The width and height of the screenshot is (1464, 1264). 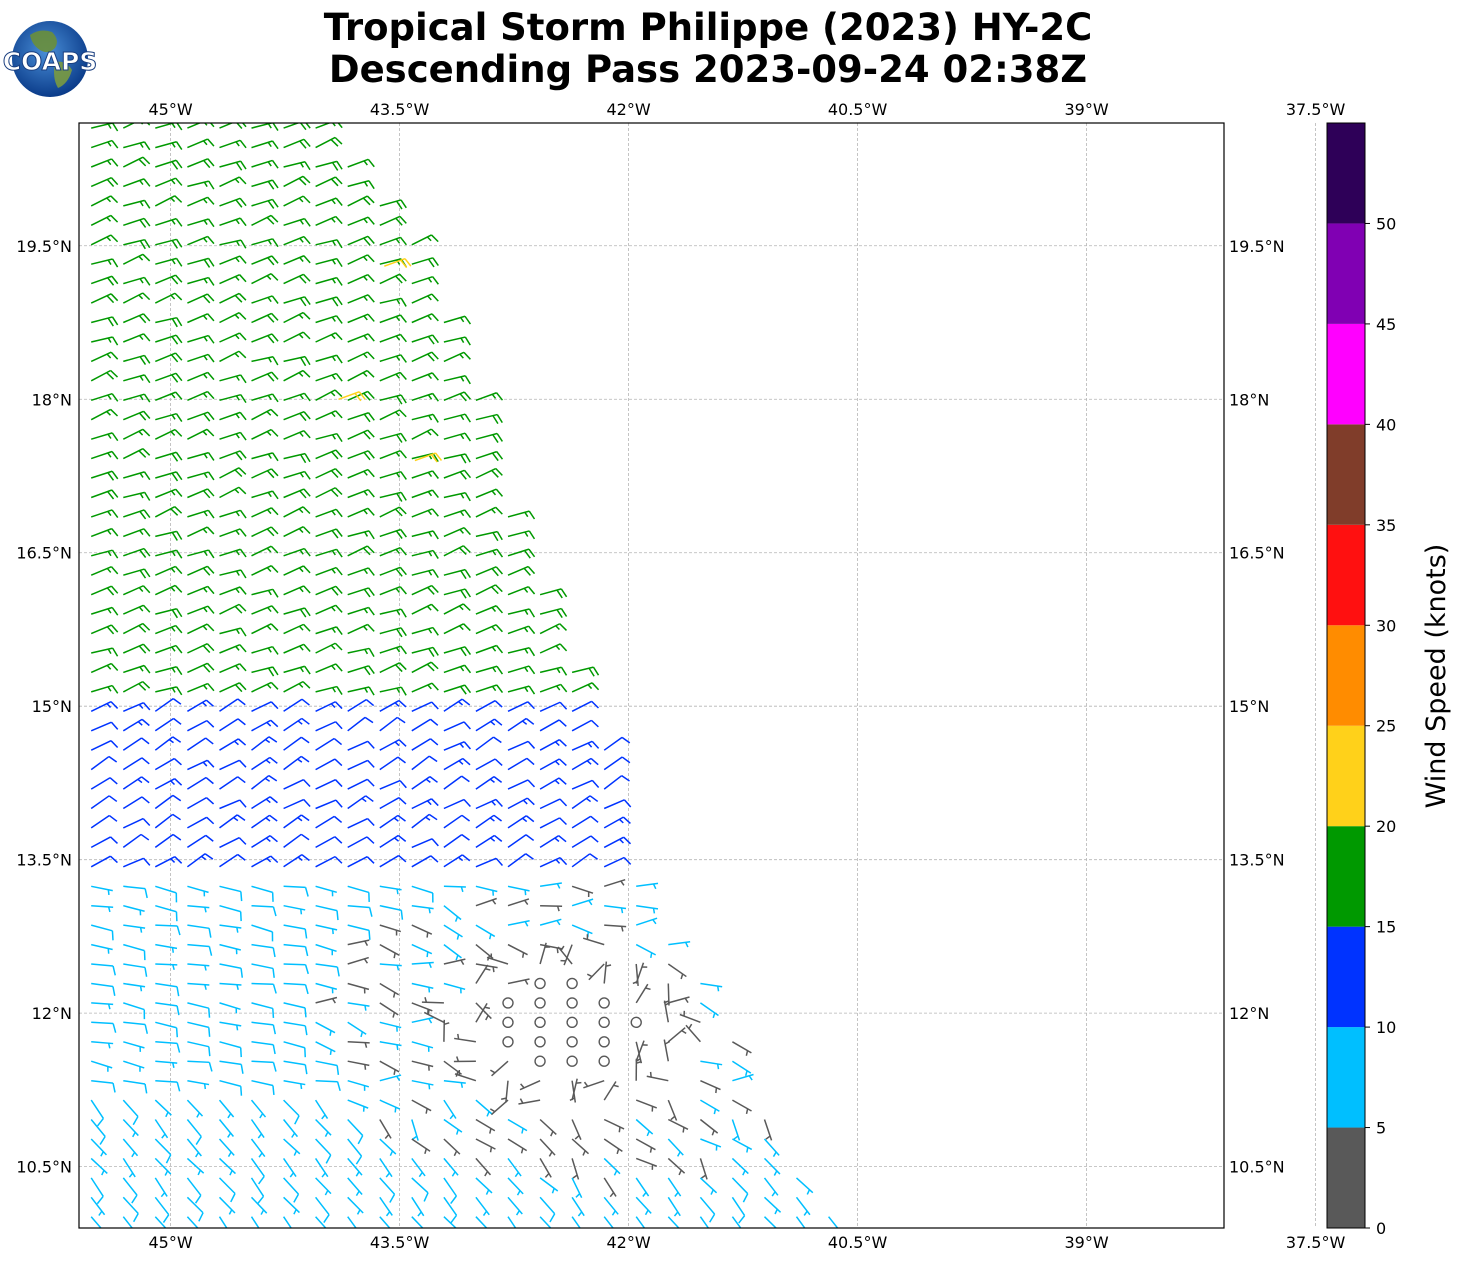 I want to click on lat-tick-label-right: 19.5°N, so click(x=1257, y=246).